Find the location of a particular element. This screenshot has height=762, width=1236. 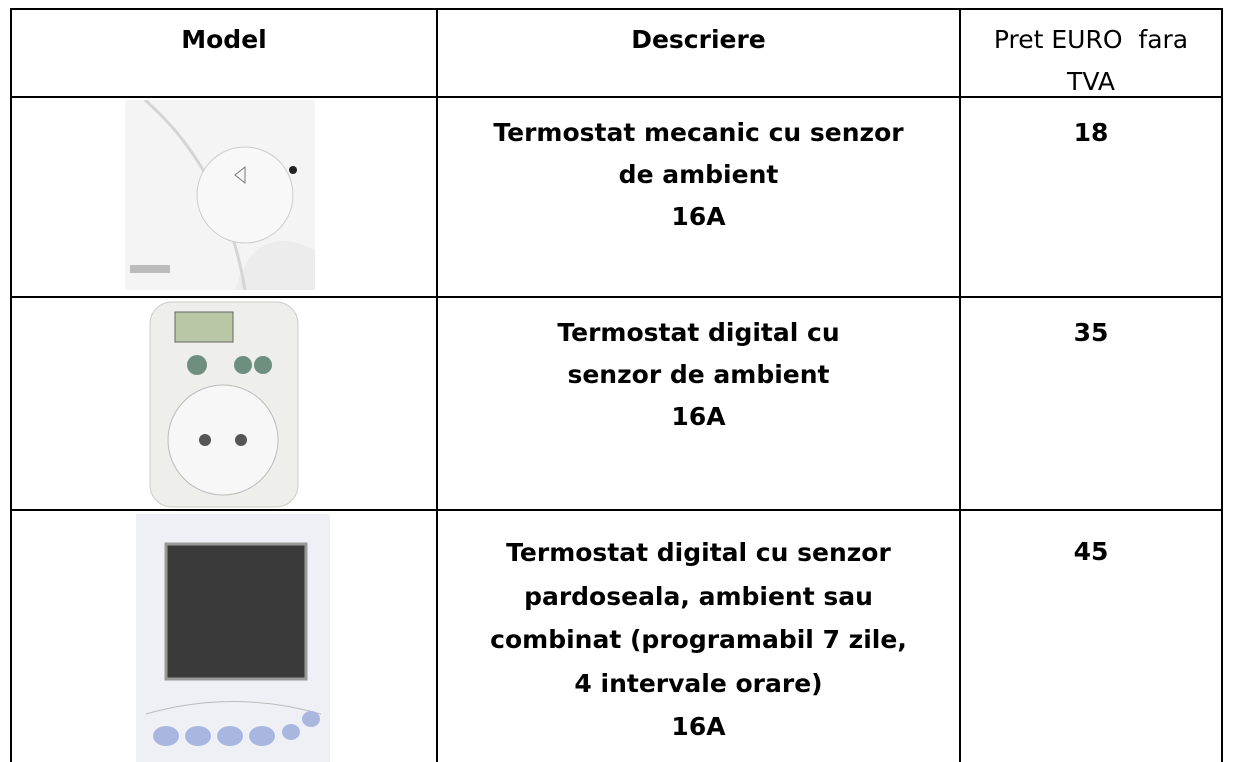

header-model: Model is located at coordinates (224, 39).